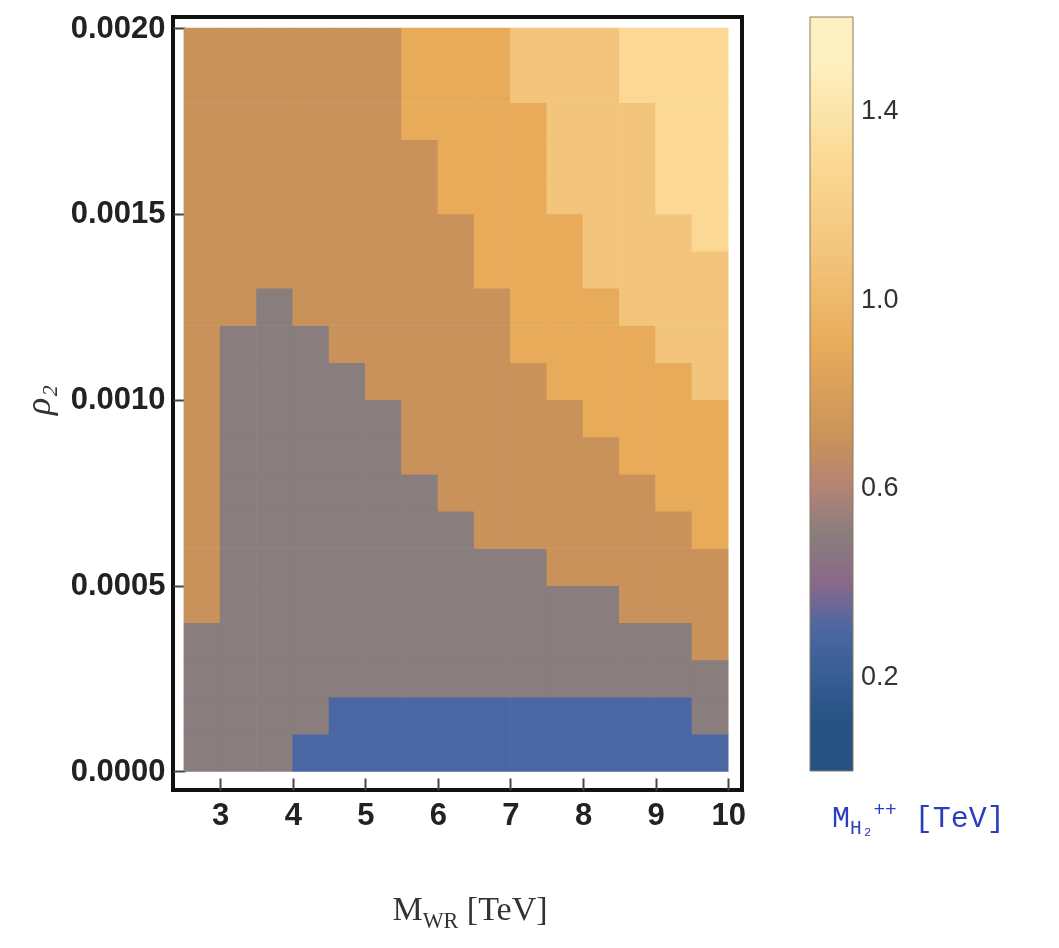 Image resolution: width=1059 pixels, height=948 pixels. I want to click on color-bar-label: 0.2, so click(880, 675).